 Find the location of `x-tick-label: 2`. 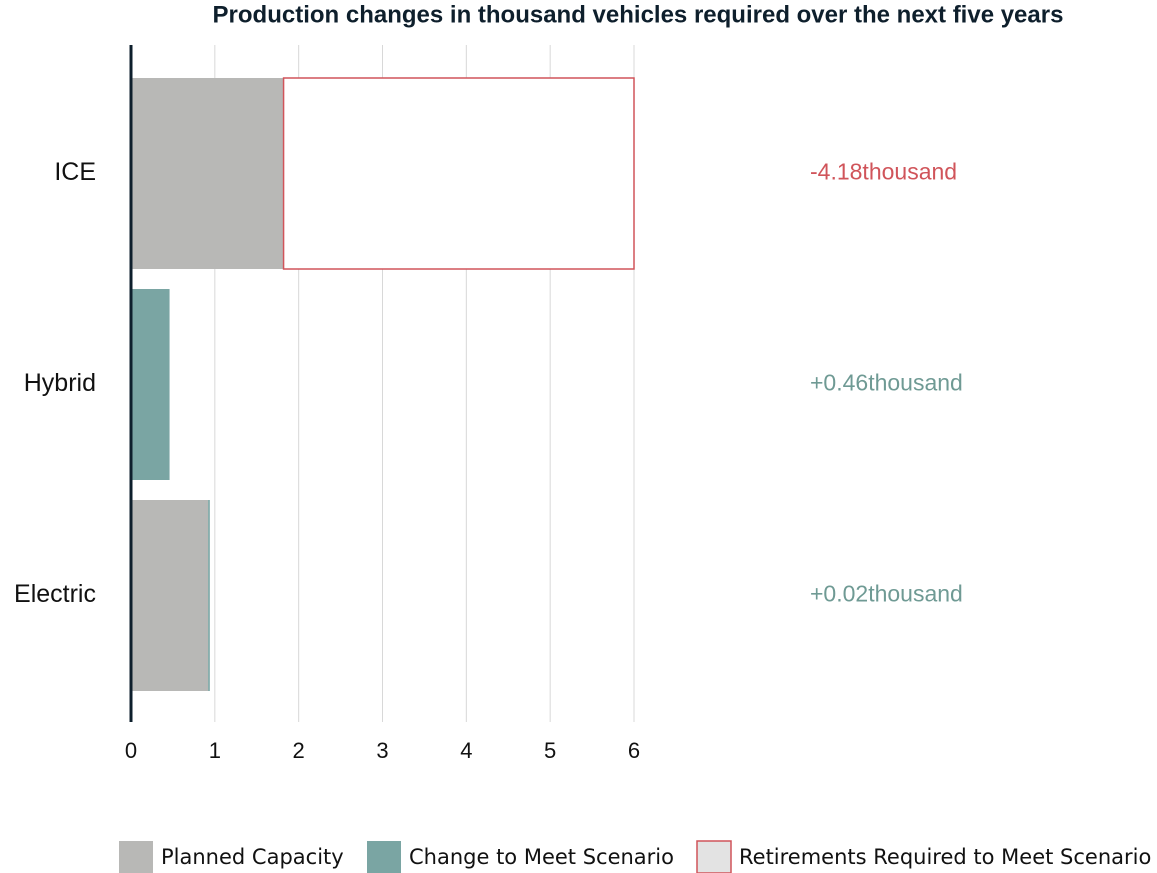

x-tick-label: 2 is located at coordinates (299, 750).